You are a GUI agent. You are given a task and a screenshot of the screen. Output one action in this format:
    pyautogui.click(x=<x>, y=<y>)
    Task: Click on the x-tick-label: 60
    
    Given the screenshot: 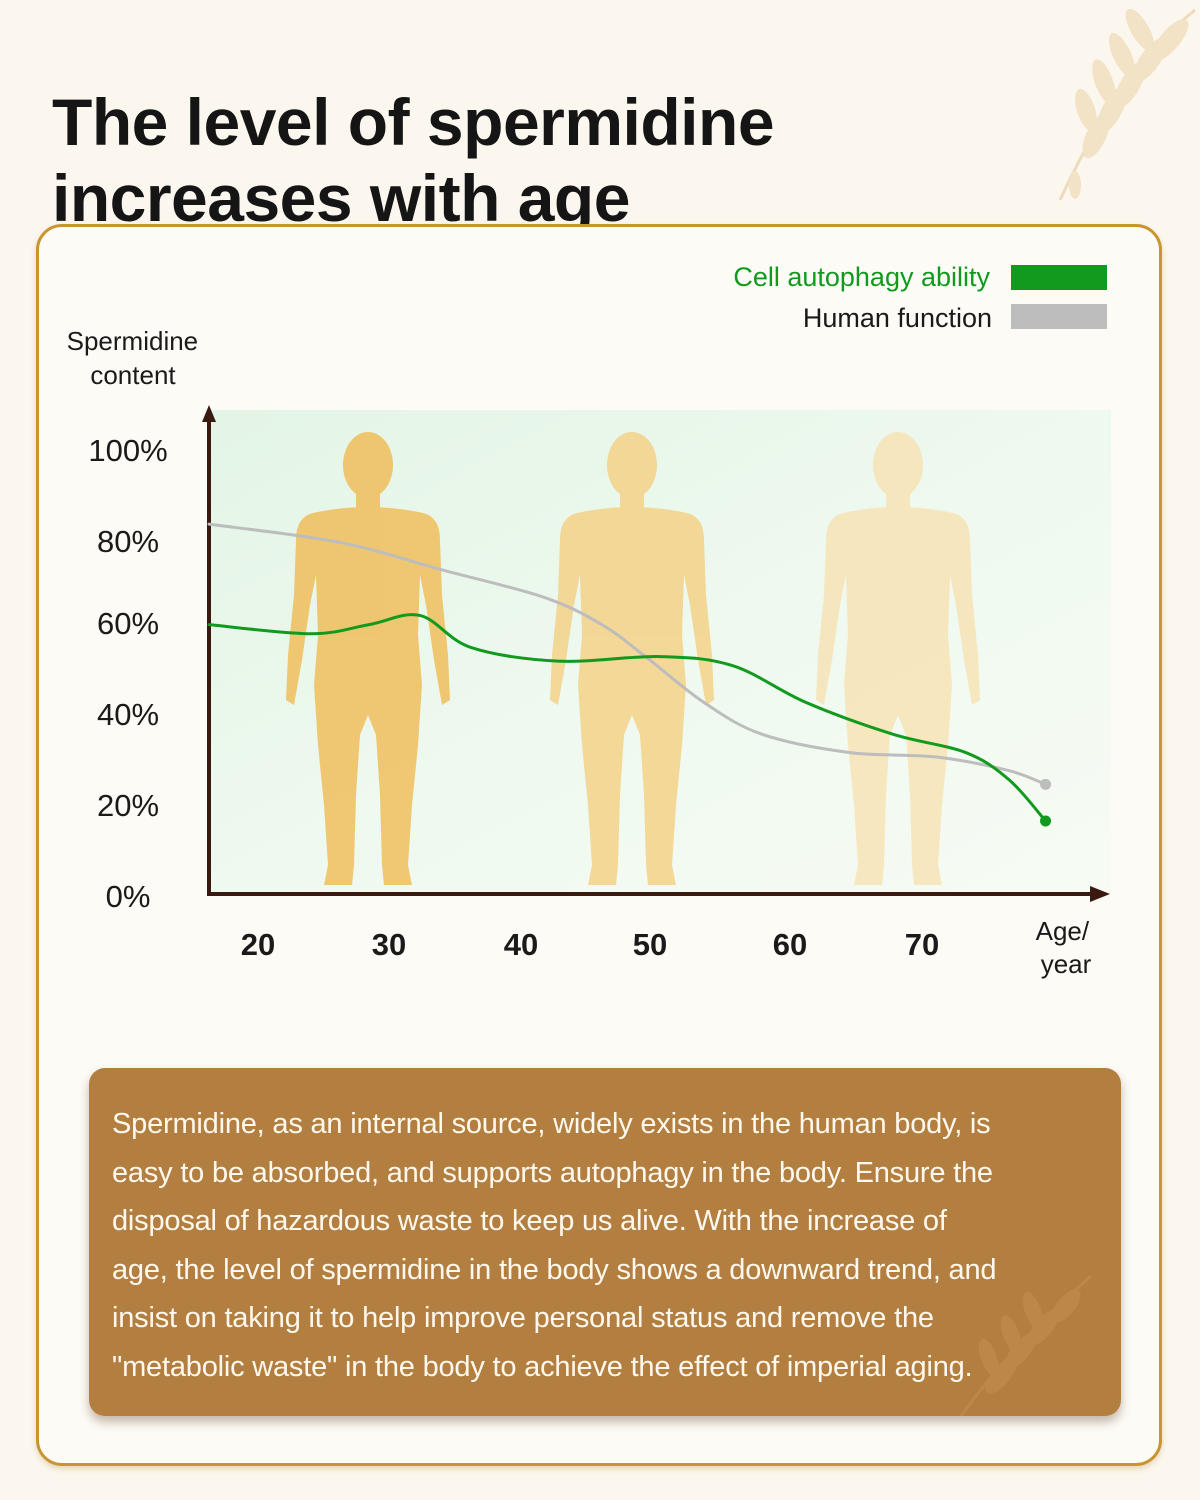 What is the action you would take?
    pyautogui.click(x=790, y=944)
    